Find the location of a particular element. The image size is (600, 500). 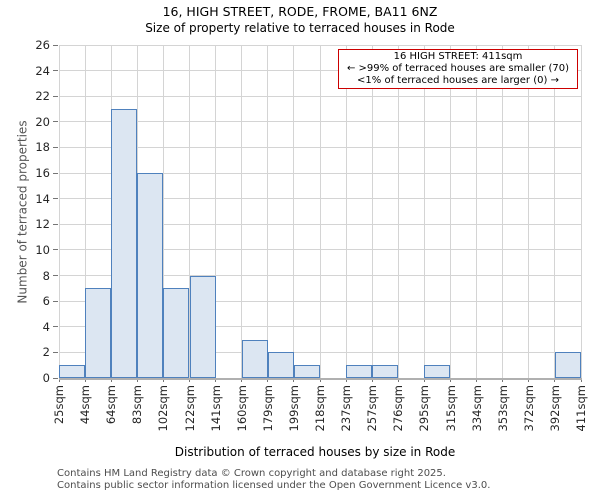

y-tick-label: 20 is located at coordinates (42, 121).